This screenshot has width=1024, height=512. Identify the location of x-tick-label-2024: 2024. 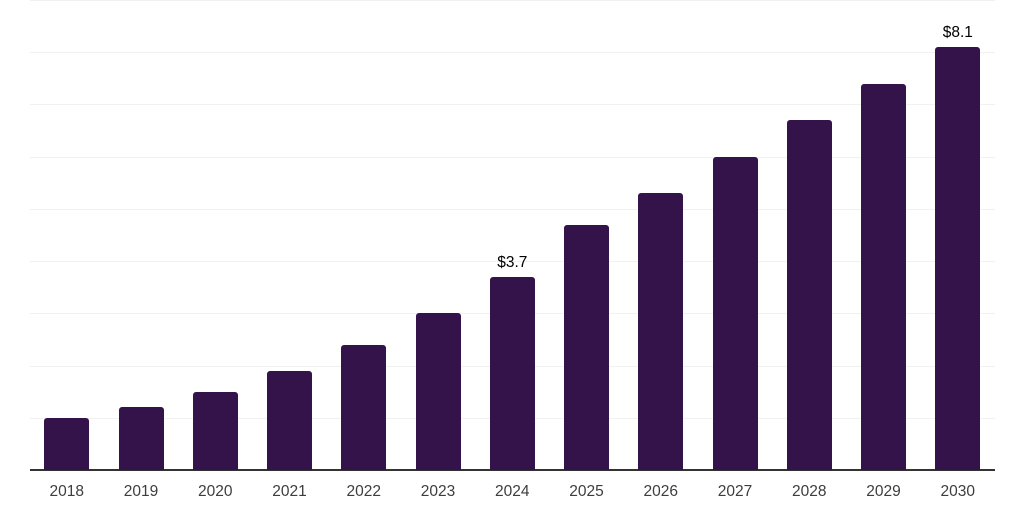
(512, 491).